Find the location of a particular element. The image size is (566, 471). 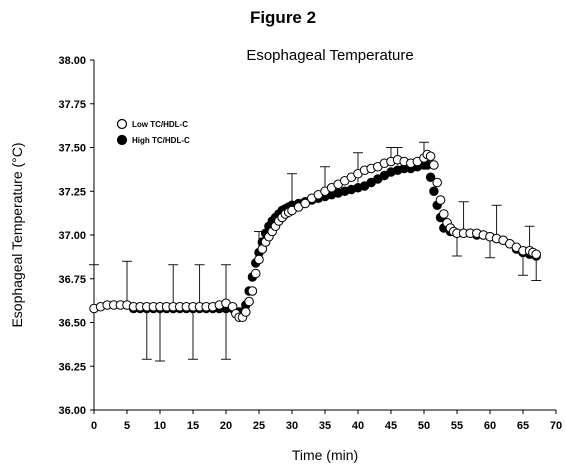

x-tick-label: 30 is located at coordinates (292, 426).